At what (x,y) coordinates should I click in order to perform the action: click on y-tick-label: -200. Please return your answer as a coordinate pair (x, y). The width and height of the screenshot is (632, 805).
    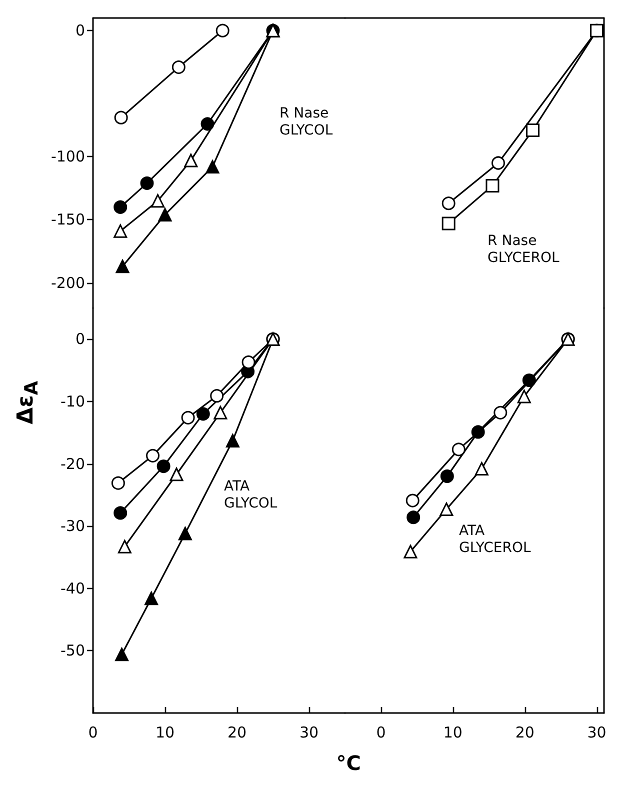
    Looking at the image, I should click on (67, 283).